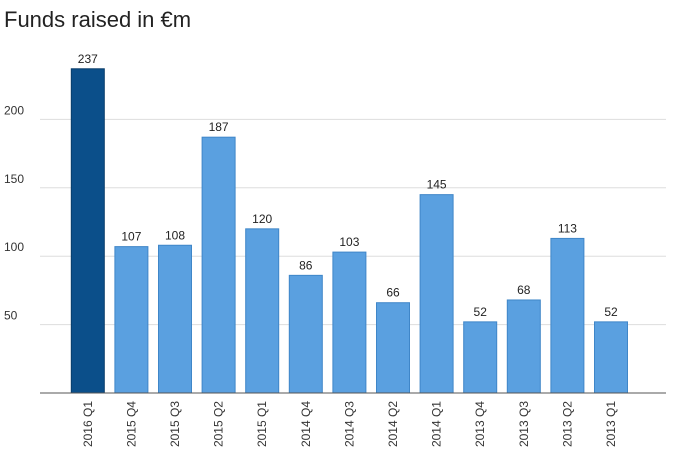  I want to click on chart-title: Funds raised in €m, so click(97, 19).